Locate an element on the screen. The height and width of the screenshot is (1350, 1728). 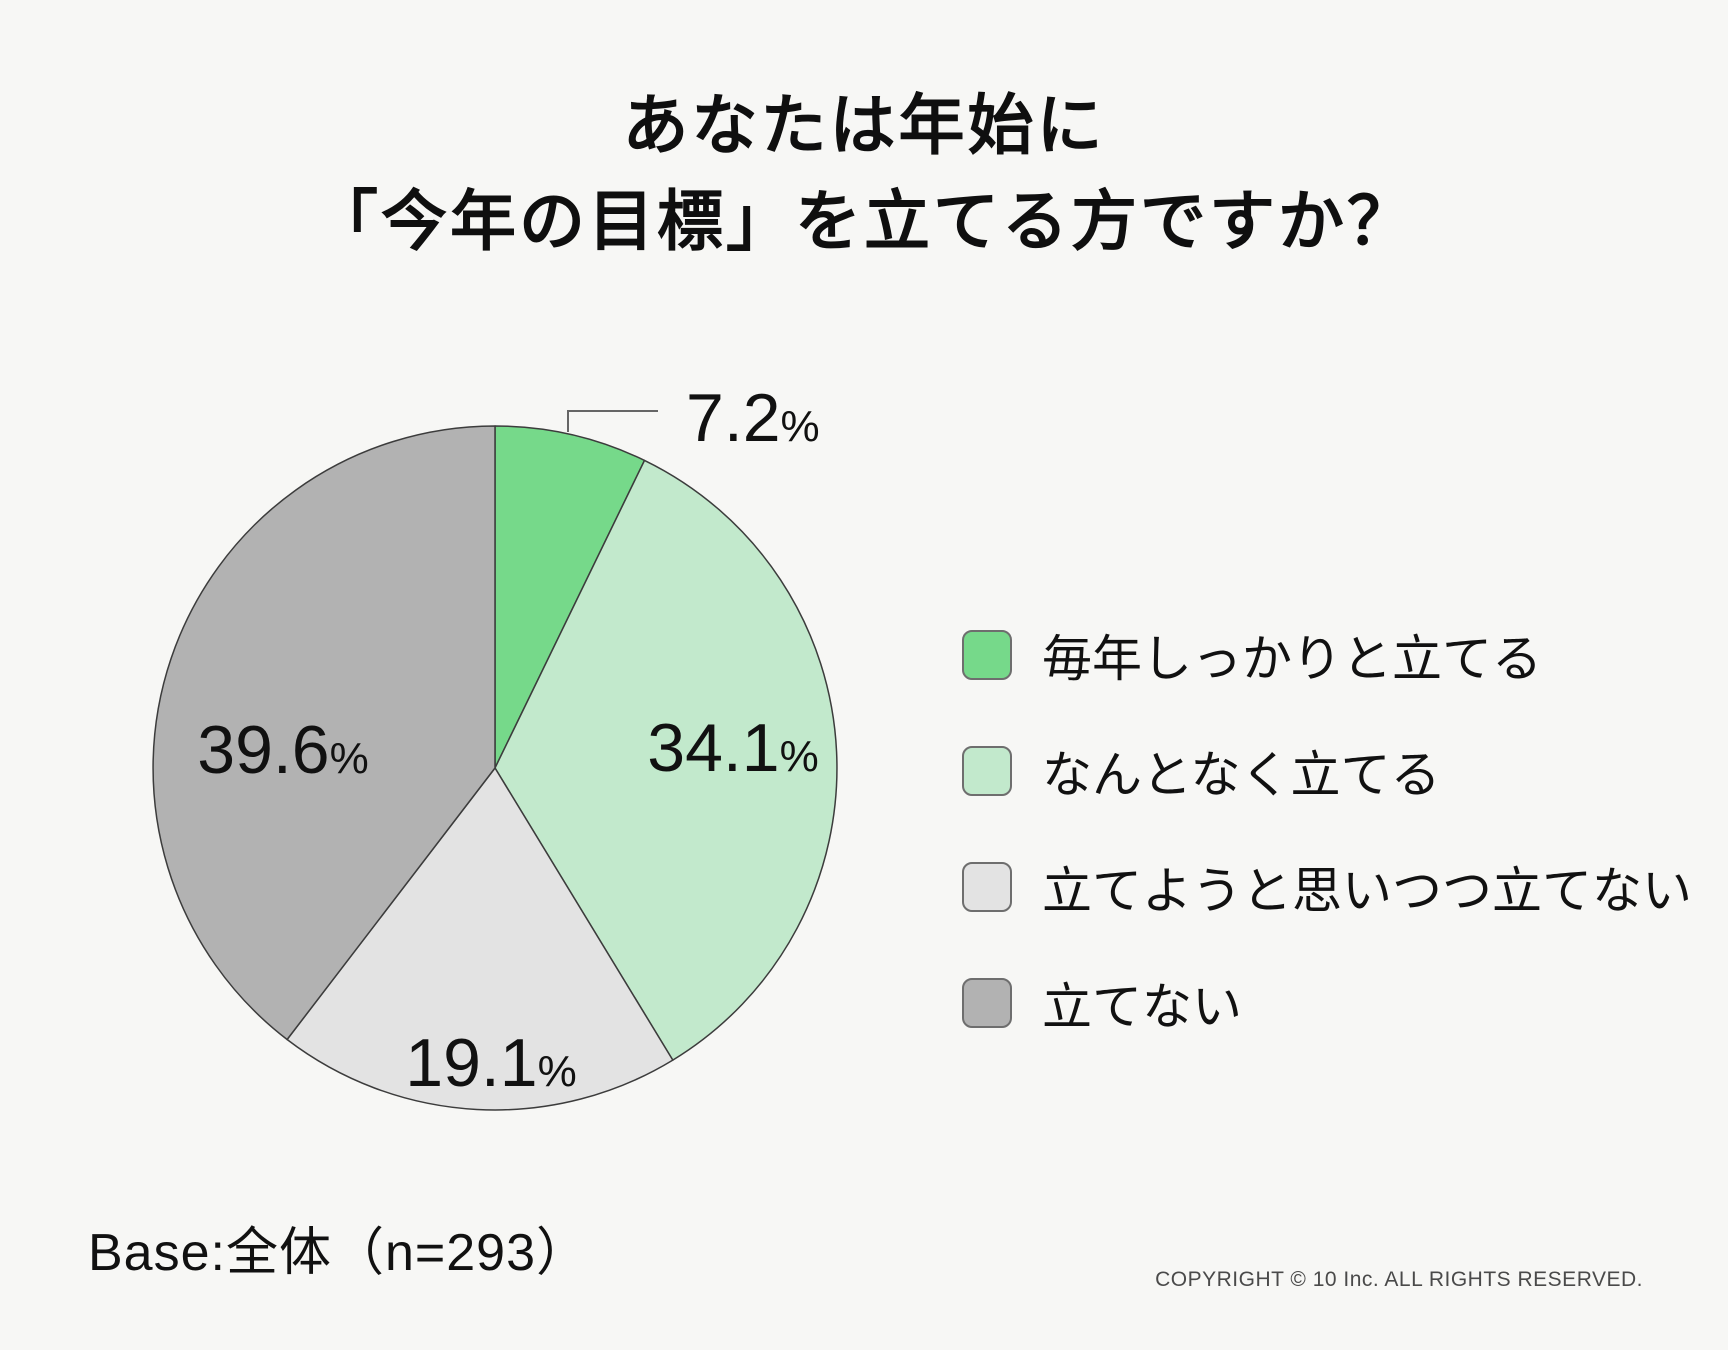
legend-item-set-vaguely: なんとなく立てる is located at coordinates (1327, 771).